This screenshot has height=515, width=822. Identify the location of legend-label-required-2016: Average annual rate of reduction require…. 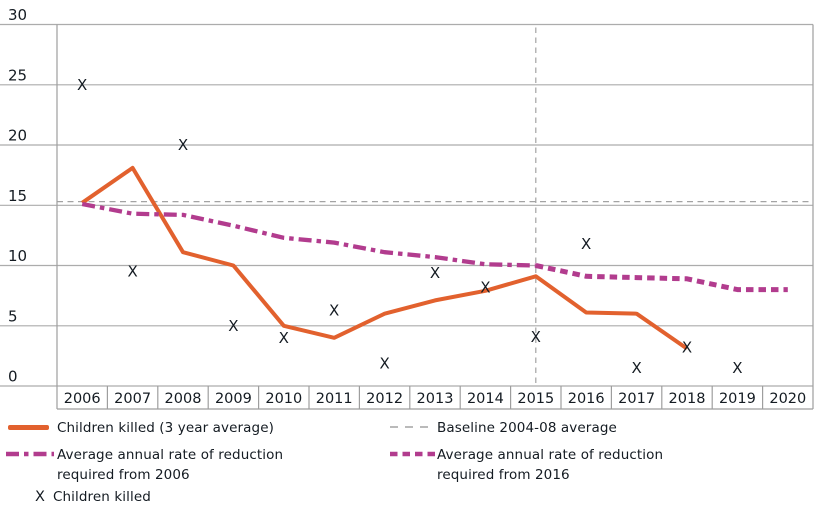
(550, 465).